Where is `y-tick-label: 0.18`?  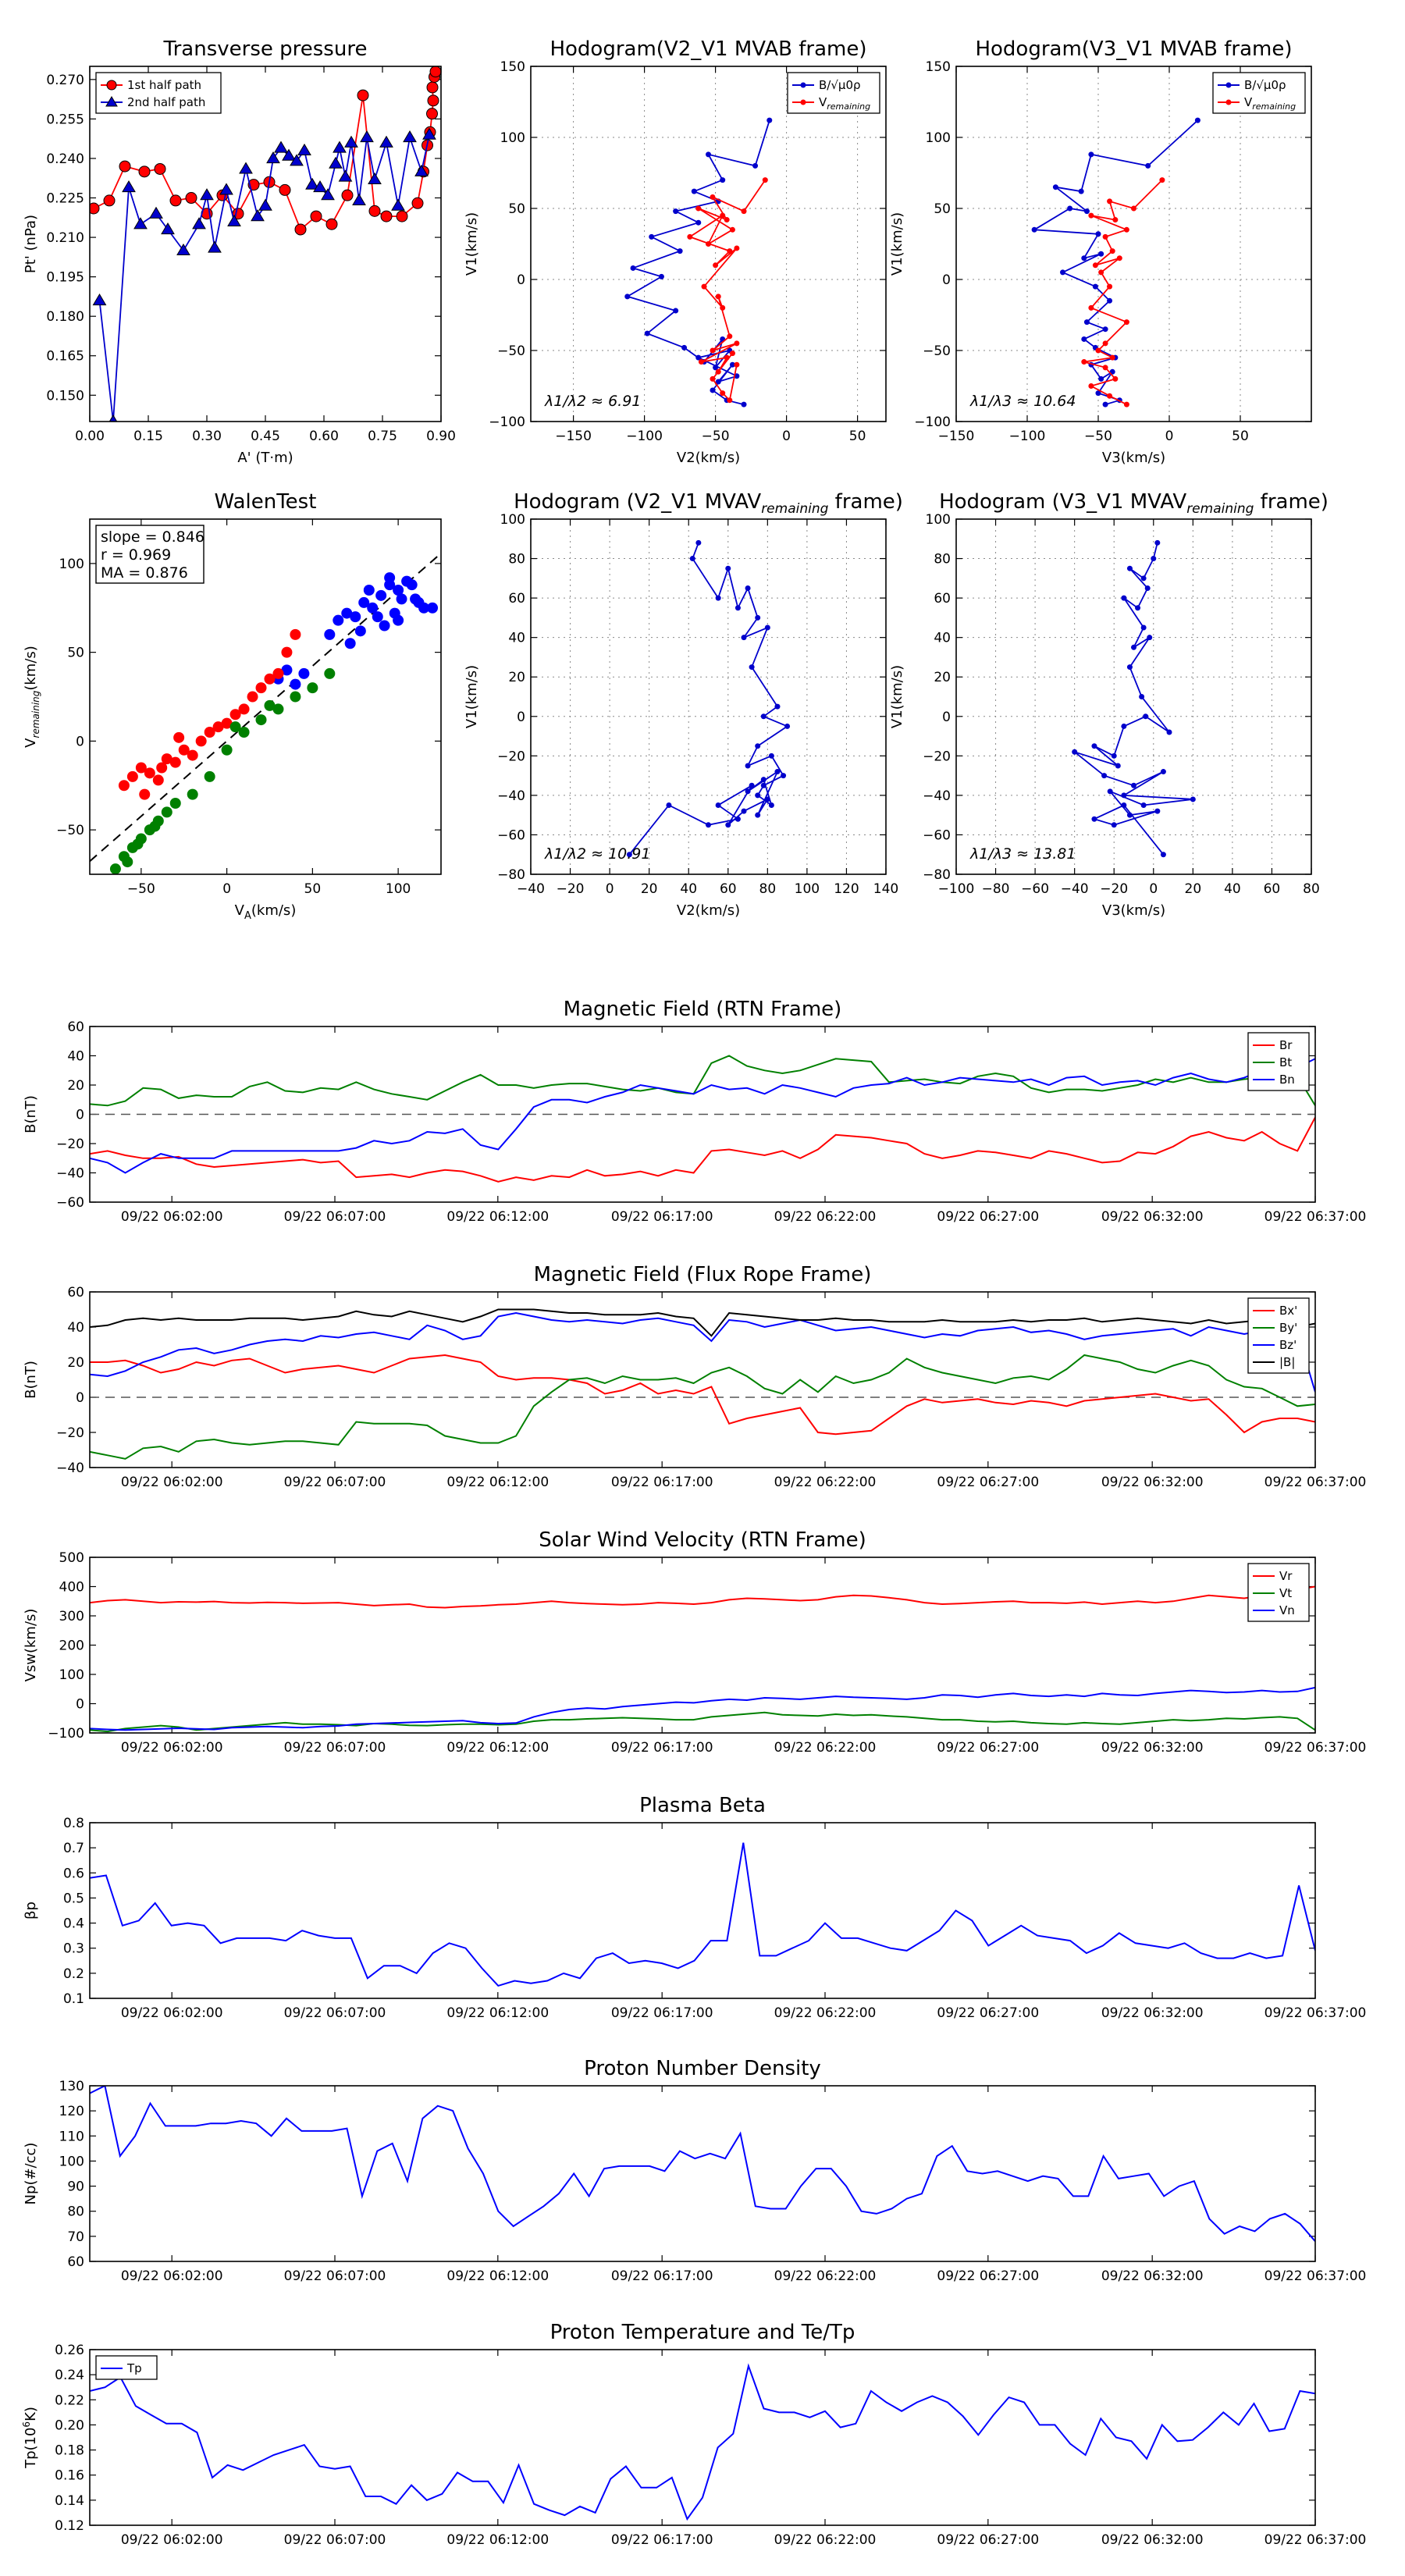
y-tick-label: 0.18 is located at coordinates (69, 2451).